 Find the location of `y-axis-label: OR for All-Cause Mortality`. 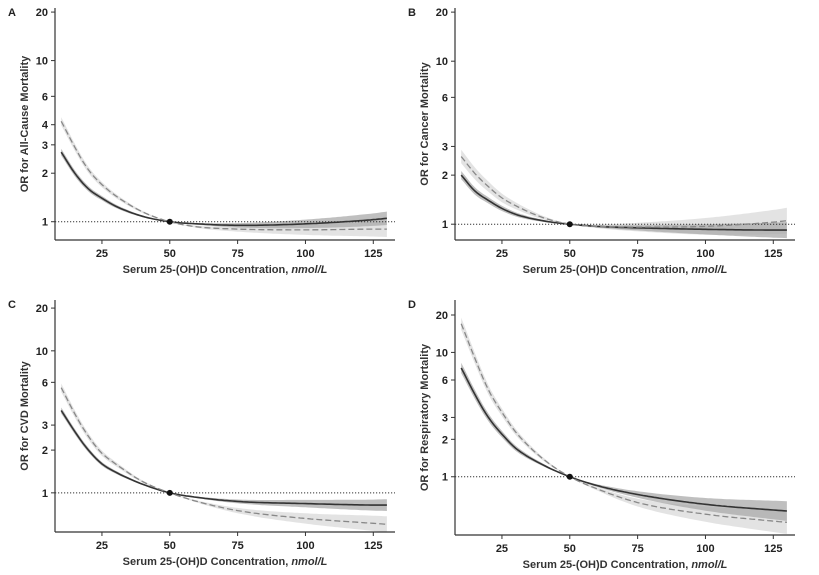

y-axis-label: OR for All-Cause Mortality is located at coordinates (25, 123).